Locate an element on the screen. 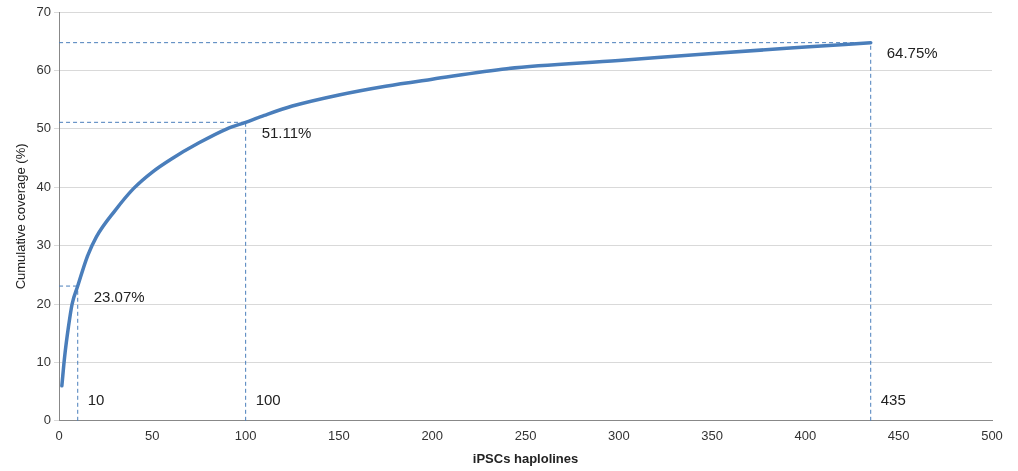 This screenshot has height=471, width=1018. x-tick-label: 450 is located at coordinates (898, 436).